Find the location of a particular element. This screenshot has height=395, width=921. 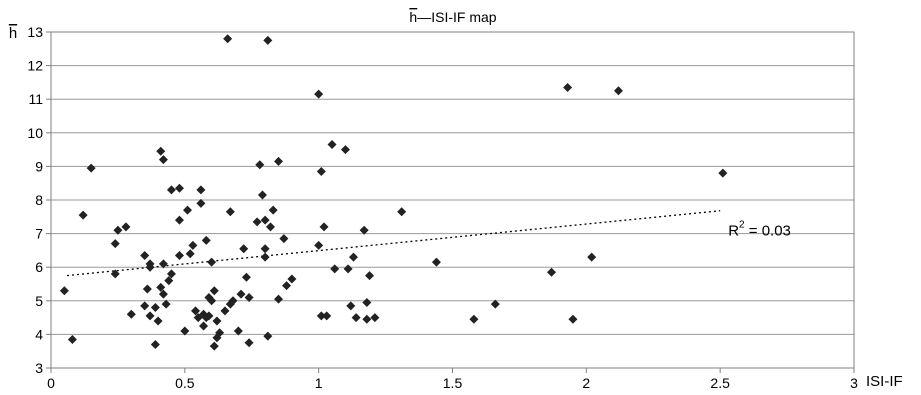

y-tick-label: 11 is located at coordinates (35, 99).